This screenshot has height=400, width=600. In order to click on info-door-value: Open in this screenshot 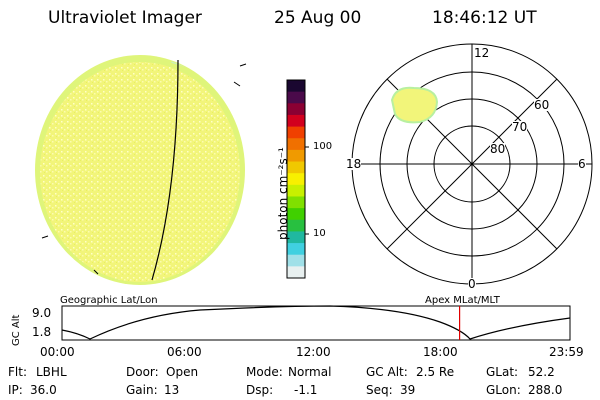, I will do `click(182, 372)`.